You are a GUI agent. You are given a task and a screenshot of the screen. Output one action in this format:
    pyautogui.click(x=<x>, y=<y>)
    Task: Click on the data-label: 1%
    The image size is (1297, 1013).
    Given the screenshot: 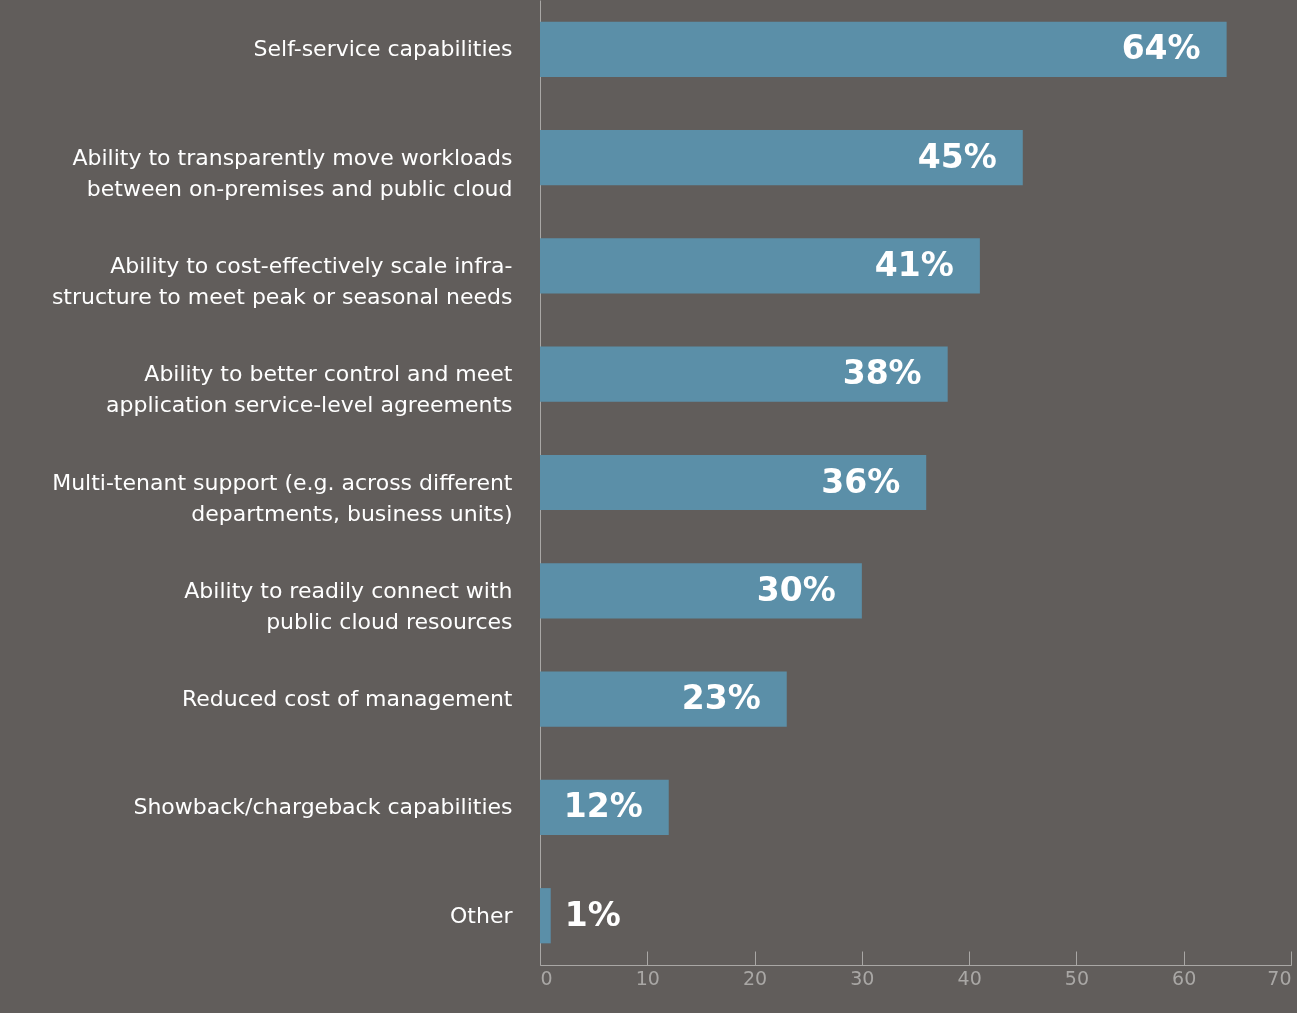 What is the action you would take?
    pyautogui.click(x=592, y=914)
    